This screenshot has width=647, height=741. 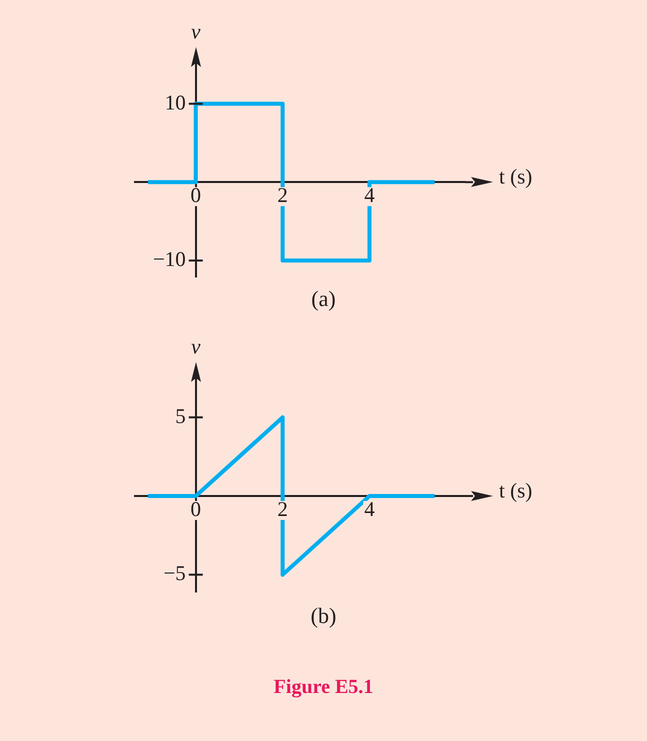 I want to click on caption: Figure E5.1, so click(x=323, y=687).